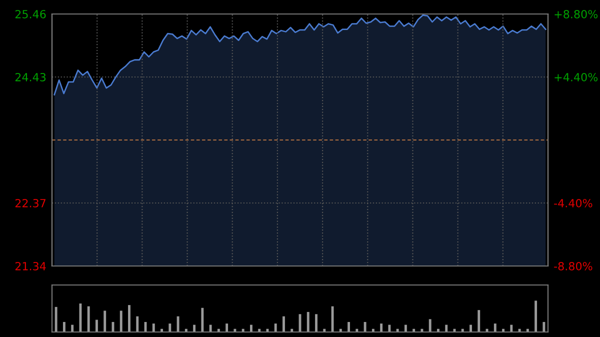  Describe the element at coordinates (30, 266) in the screenshot. I see `y-tick-label: 21.34` at that location.